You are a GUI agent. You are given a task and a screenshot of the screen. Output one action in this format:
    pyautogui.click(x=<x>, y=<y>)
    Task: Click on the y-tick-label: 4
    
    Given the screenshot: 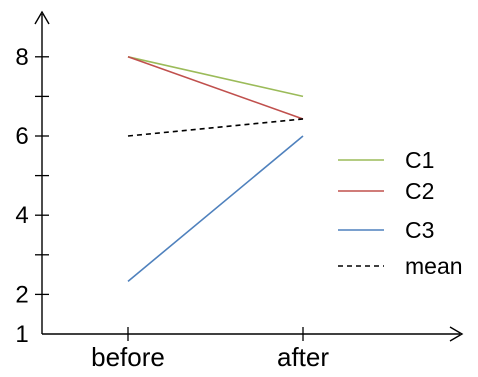 What is the action you would take?
    pyautogui.click(x=21, y=215)
    